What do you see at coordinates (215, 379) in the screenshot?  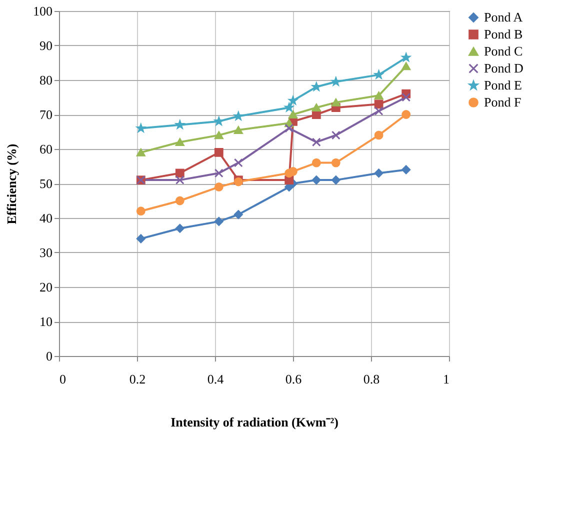 I see `x-tick-label: 0.4` at bounding box center [215, 379].